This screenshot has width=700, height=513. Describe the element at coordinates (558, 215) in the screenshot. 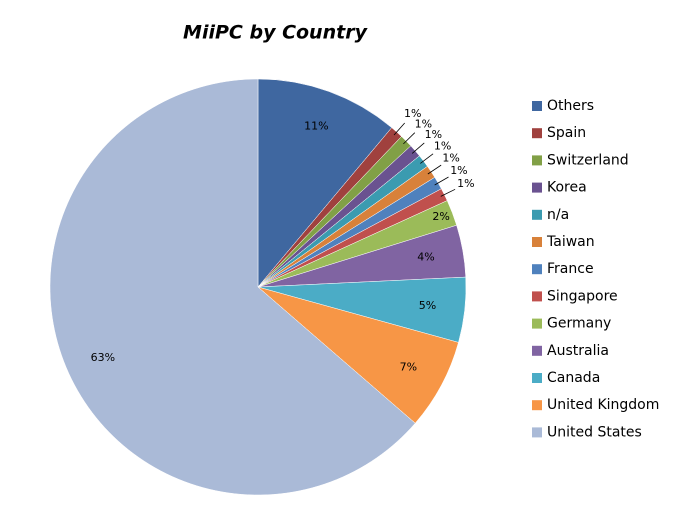

I see `legend-label: n/a` at that location.